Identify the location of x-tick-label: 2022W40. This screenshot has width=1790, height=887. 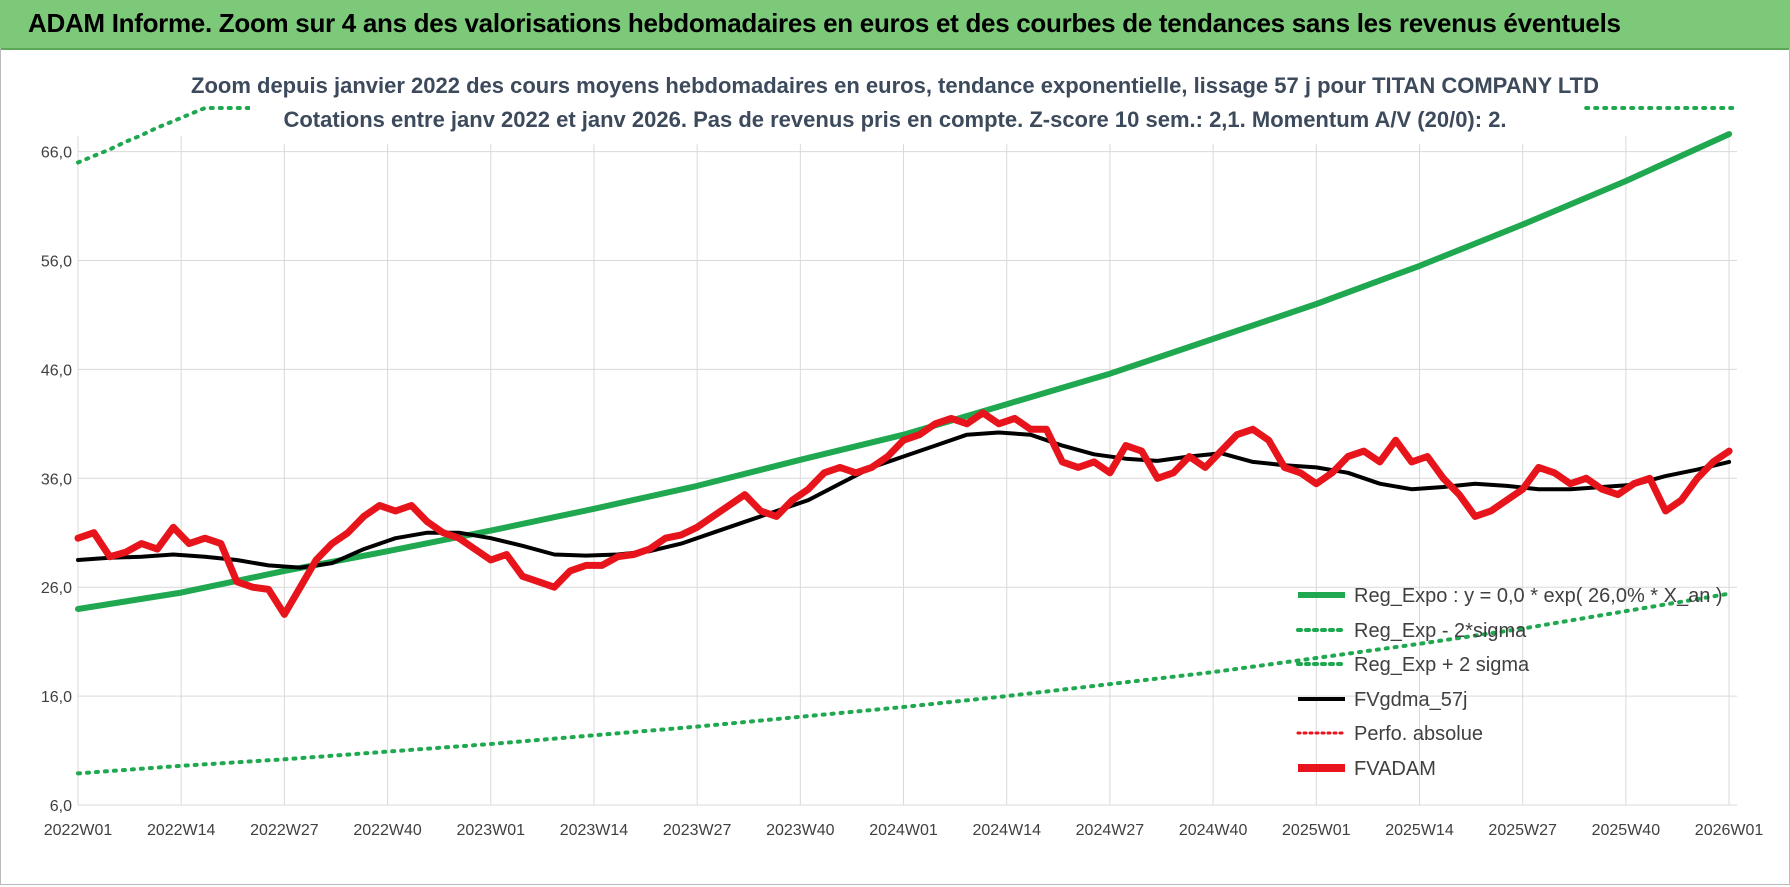
(387, 830).